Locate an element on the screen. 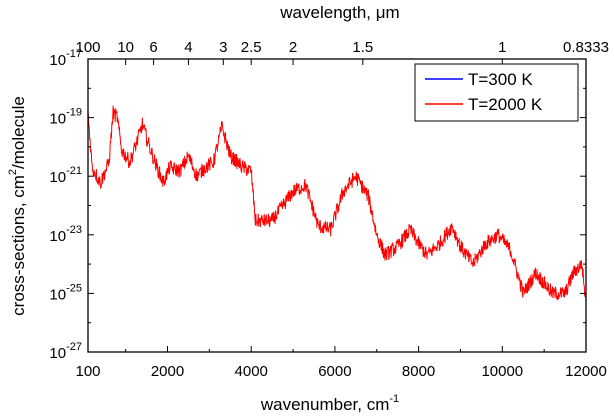 The image size is (614, 420). y-tick-label: 10-27 is located at coordinates (65, 351).